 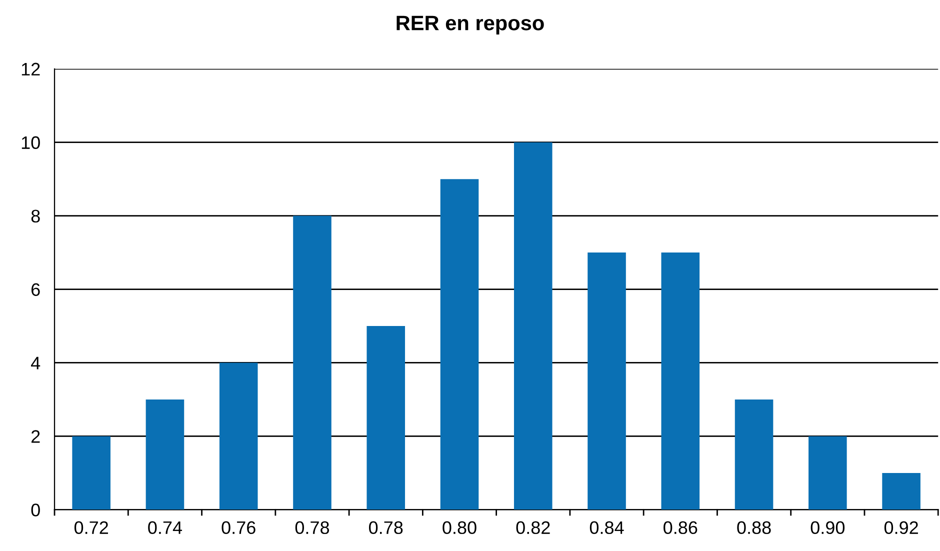 I want to click on x-tick-label: 0.86, so click(x=681, y=527).